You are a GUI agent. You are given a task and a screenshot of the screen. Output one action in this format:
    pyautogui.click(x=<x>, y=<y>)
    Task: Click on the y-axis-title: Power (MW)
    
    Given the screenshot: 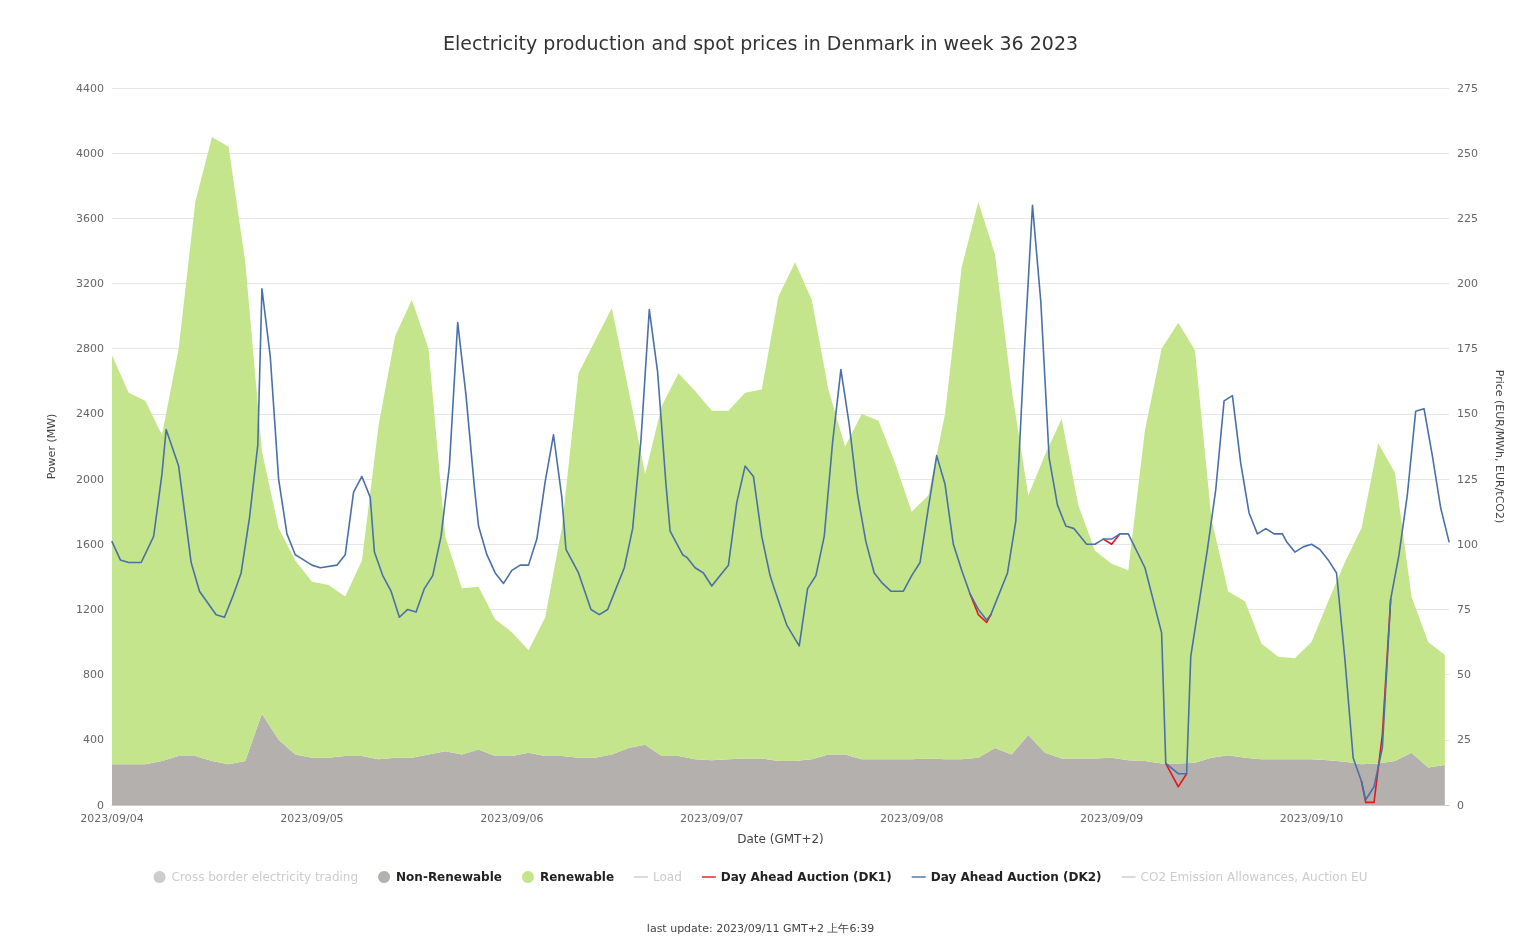 What is the action you would take?
    pyautogui.click(x=51, y=446)
    